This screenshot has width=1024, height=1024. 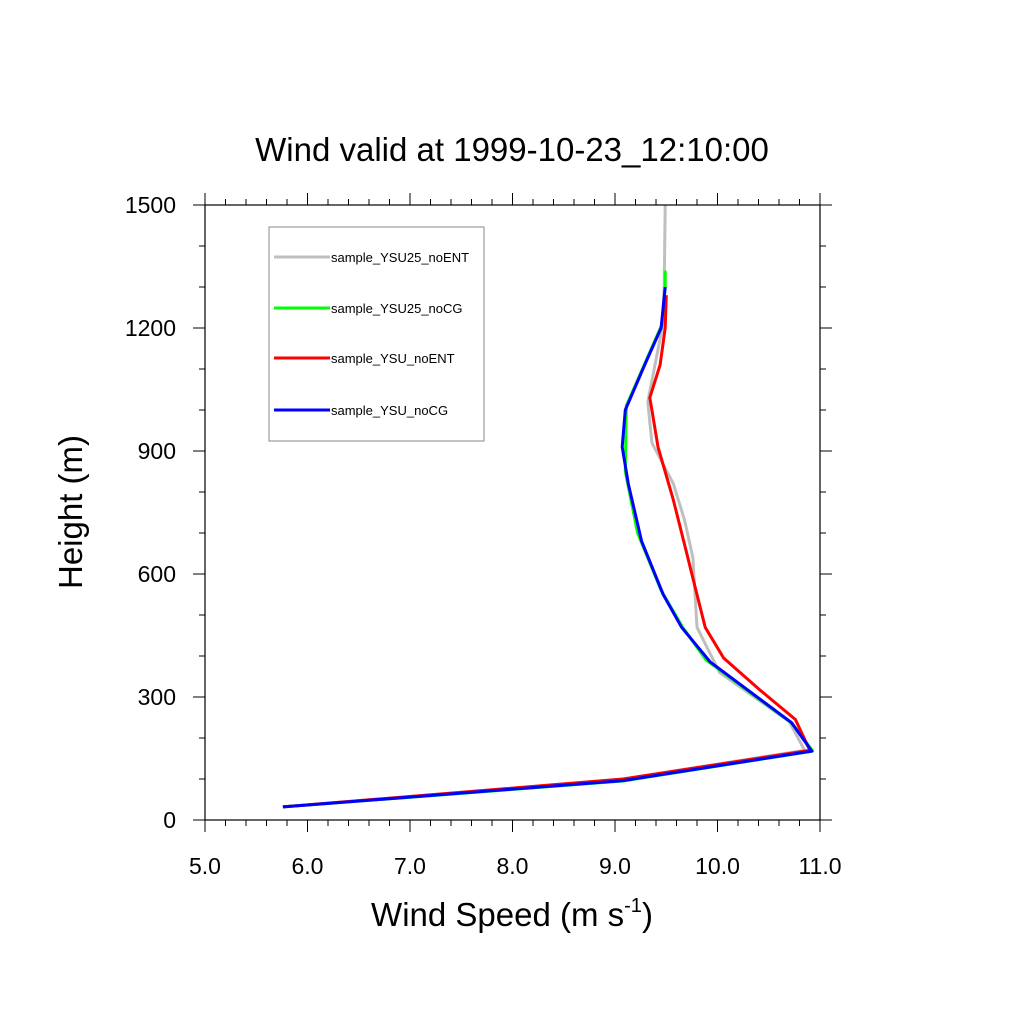 I want to click on x-axis-label-main: Wind Speed (m s, so click(x=497, y=914).